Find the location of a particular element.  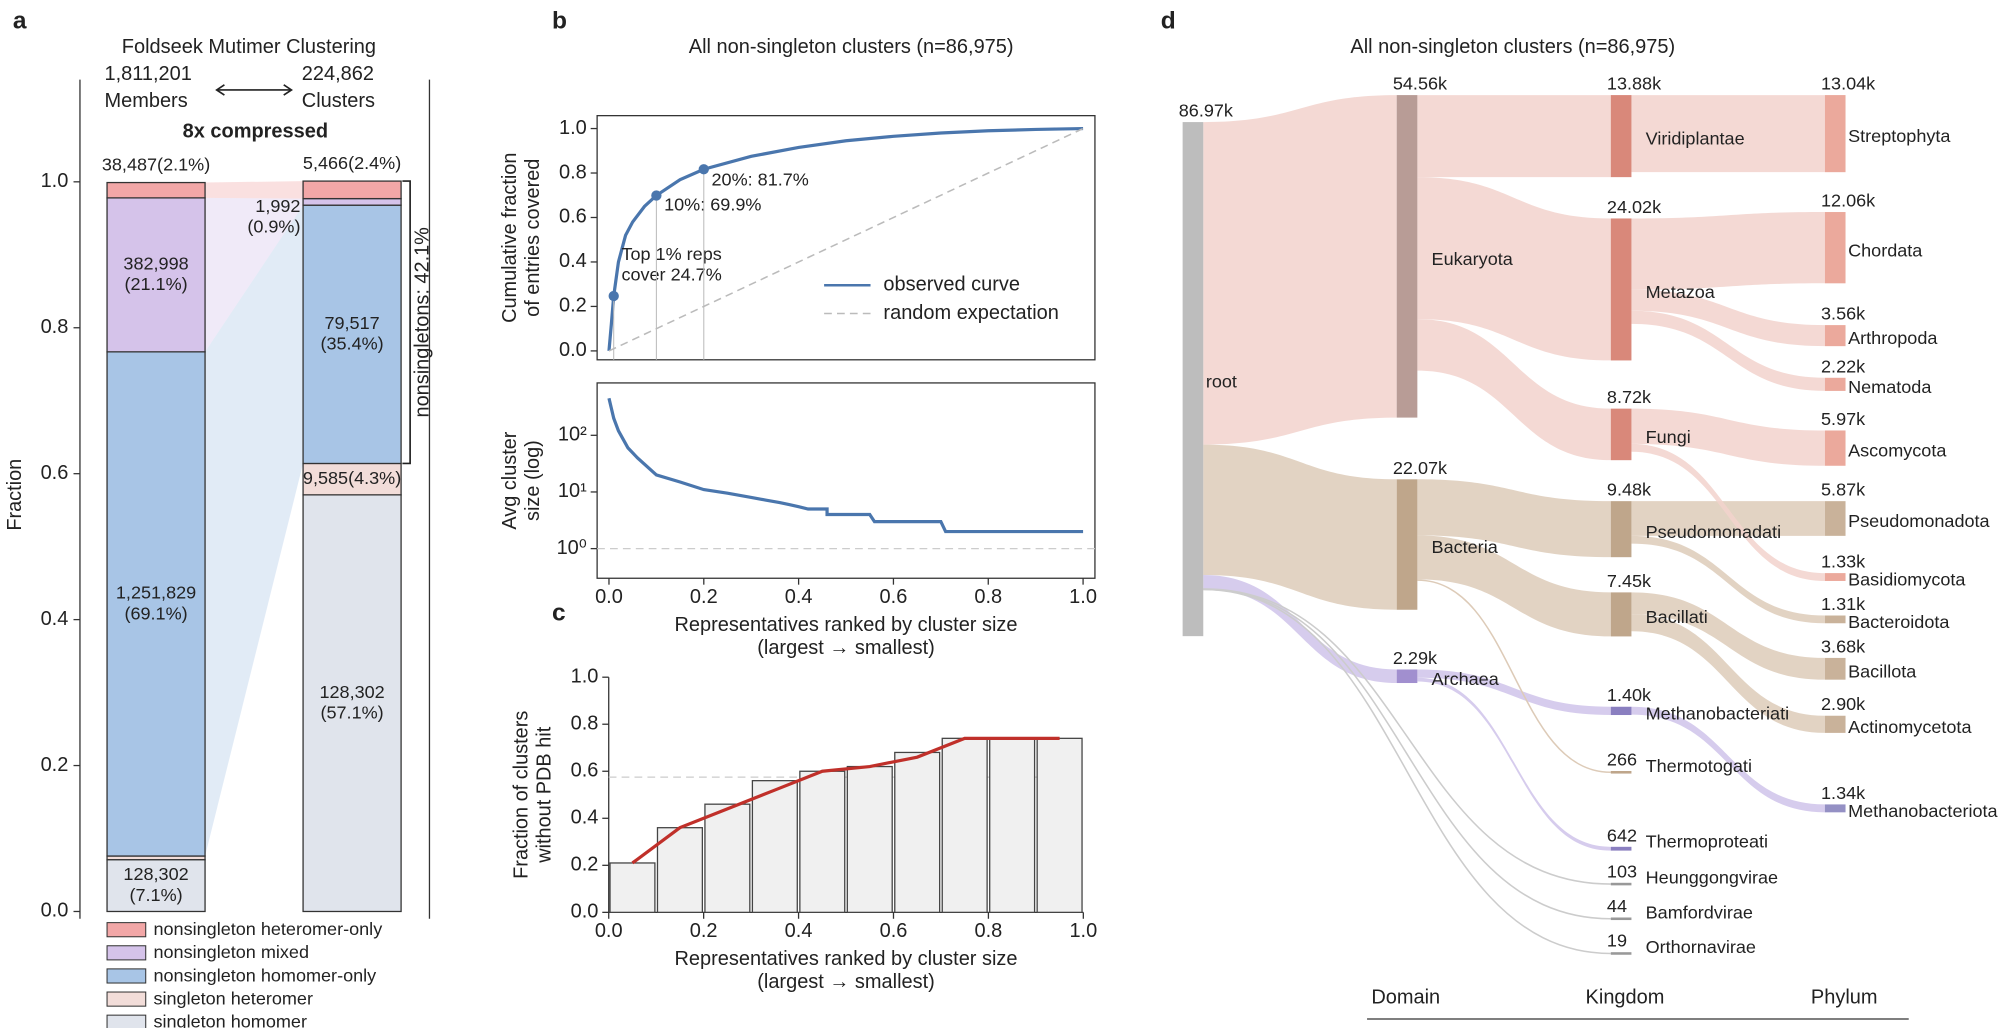

y-axis-label: Fraction of clusterswithout PDB hit is located at coordinates (533, 795).